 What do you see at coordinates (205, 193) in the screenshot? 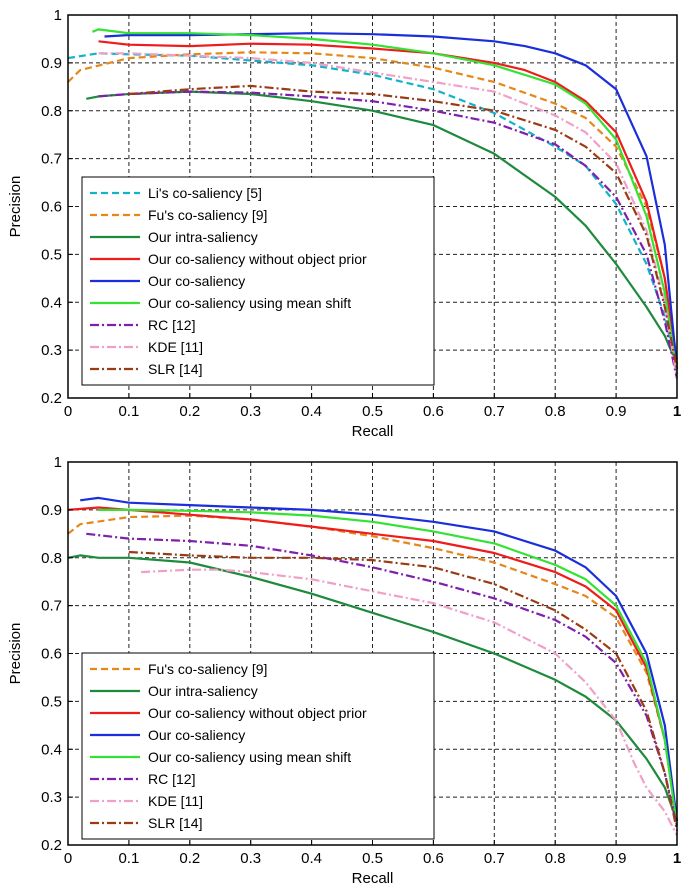
I see `legend-entry-label: Li's co-saliency [5]` at bounding box center [205, 193].